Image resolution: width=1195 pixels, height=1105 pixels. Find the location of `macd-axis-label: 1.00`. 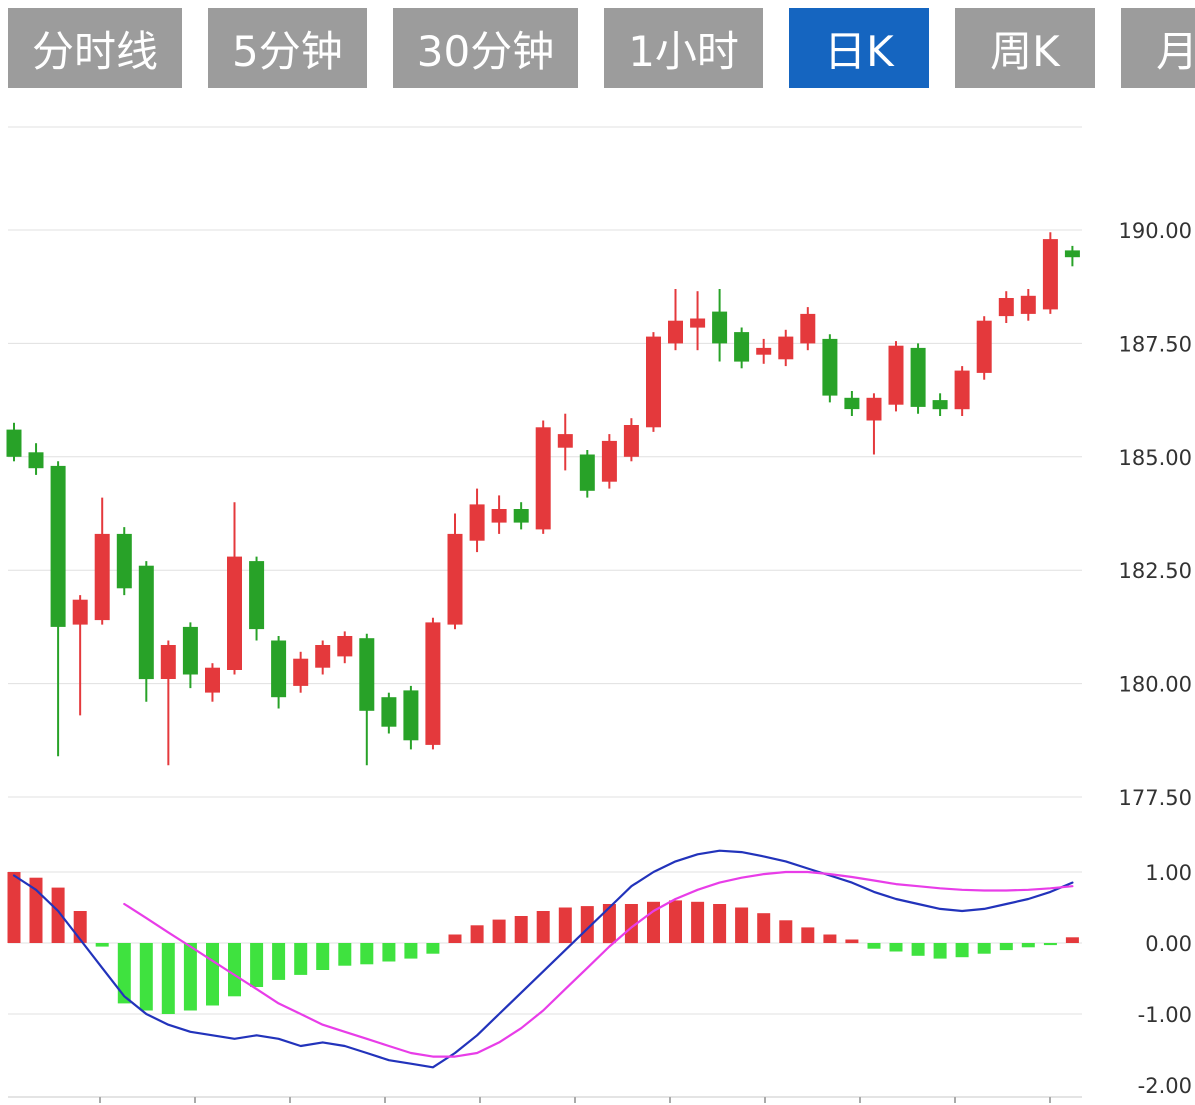

macd-axis-label: 1.00 is located at coordinates (1168, 873).